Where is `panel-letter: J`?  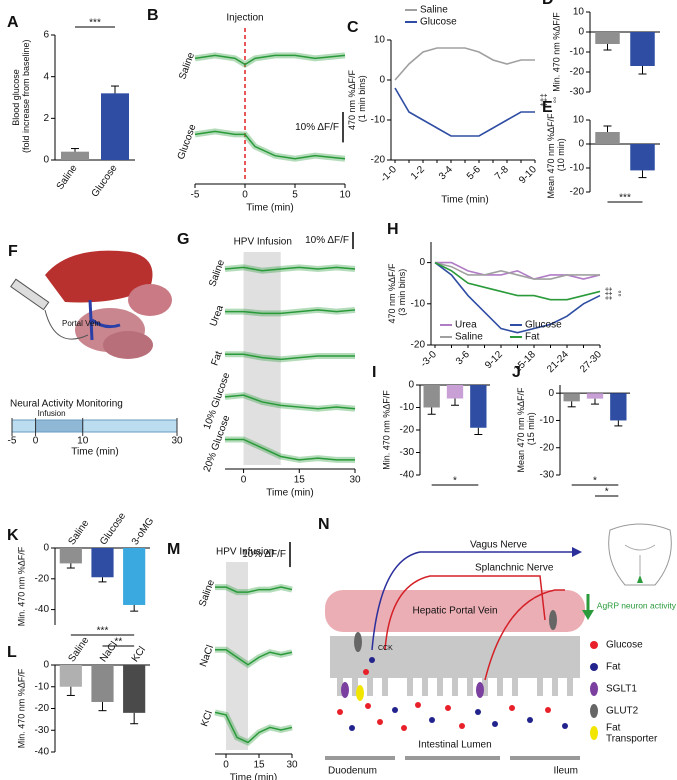
panel-letter: J is located at coordinates (516, 372).